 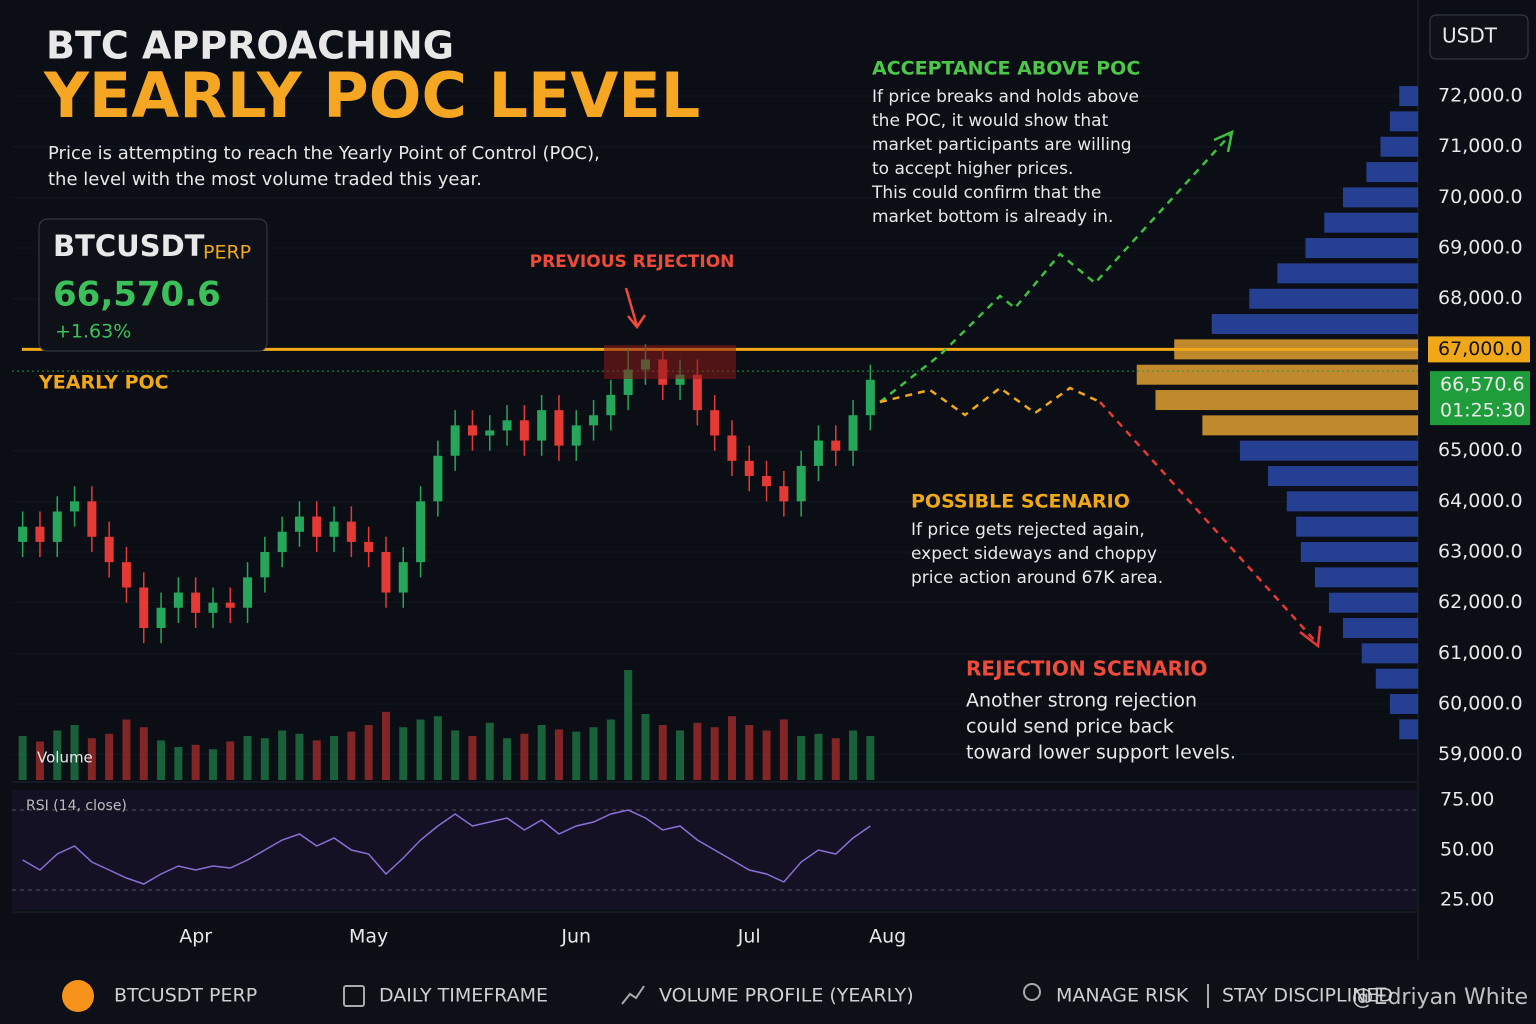 I want to click on annotation-line: market bottom is already in., so click(x=992, y=217).